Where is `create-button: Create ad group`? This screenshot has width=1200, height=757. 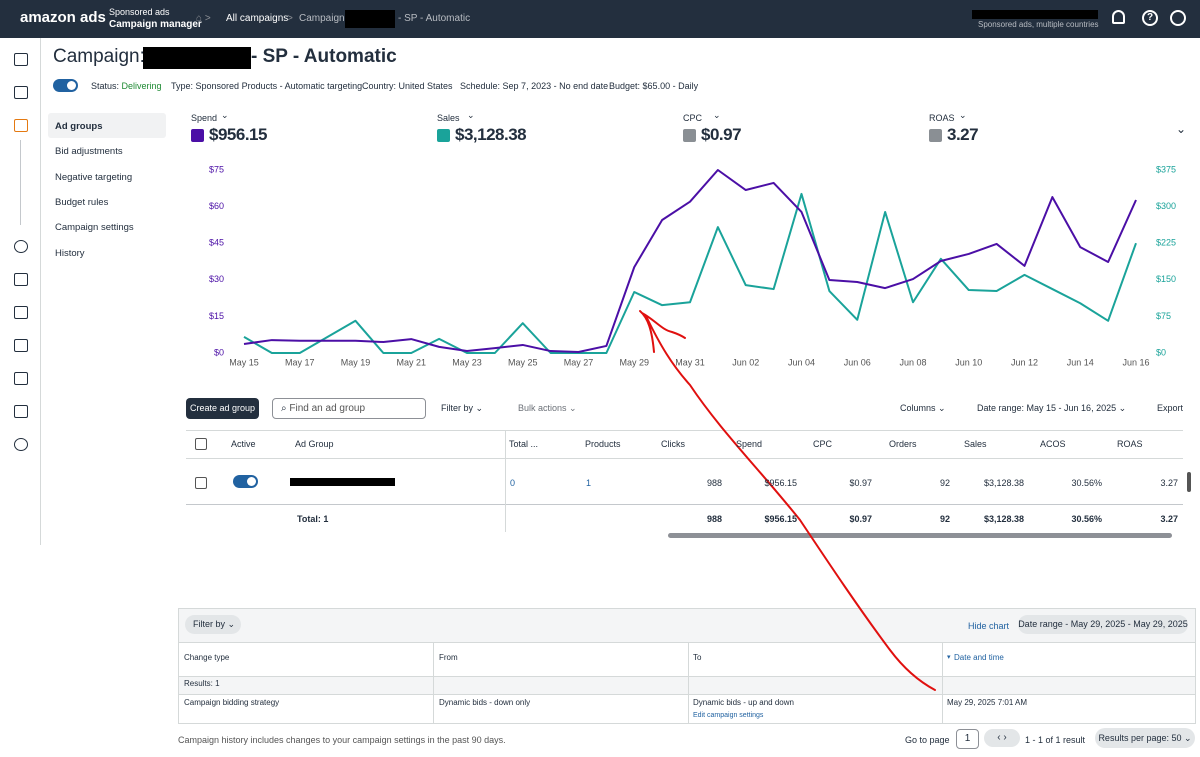 create-button: Create ad group is located at coordinates (222, 408).